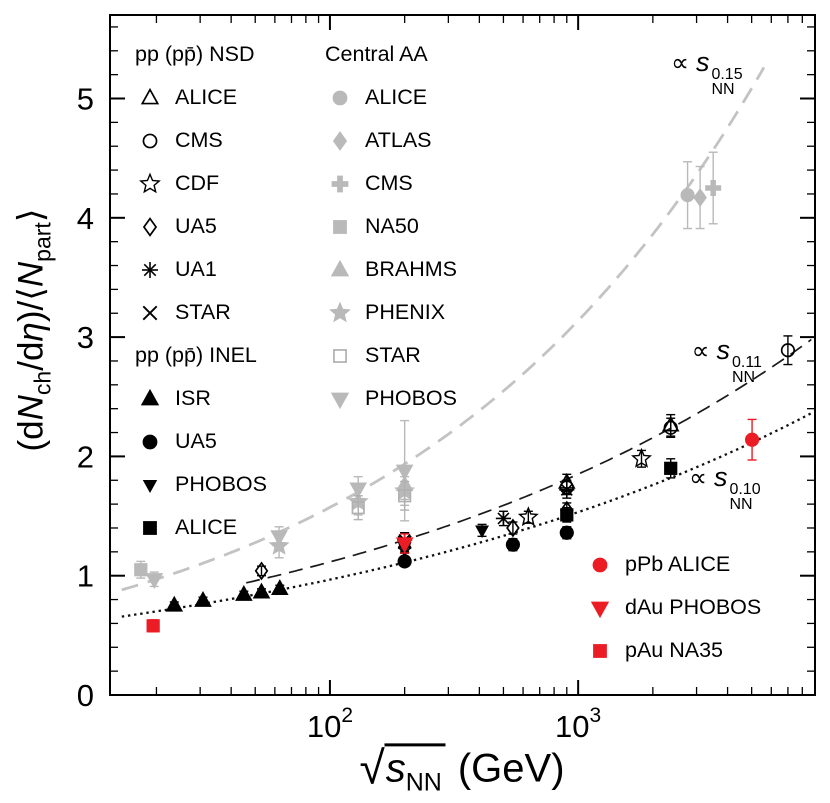 The height and width of the screenshot is (803, 830). What do you see at coordinates (85, 337) in the screenshot?
I see `y-tick-label: 3` at bounding box center [85, 337].